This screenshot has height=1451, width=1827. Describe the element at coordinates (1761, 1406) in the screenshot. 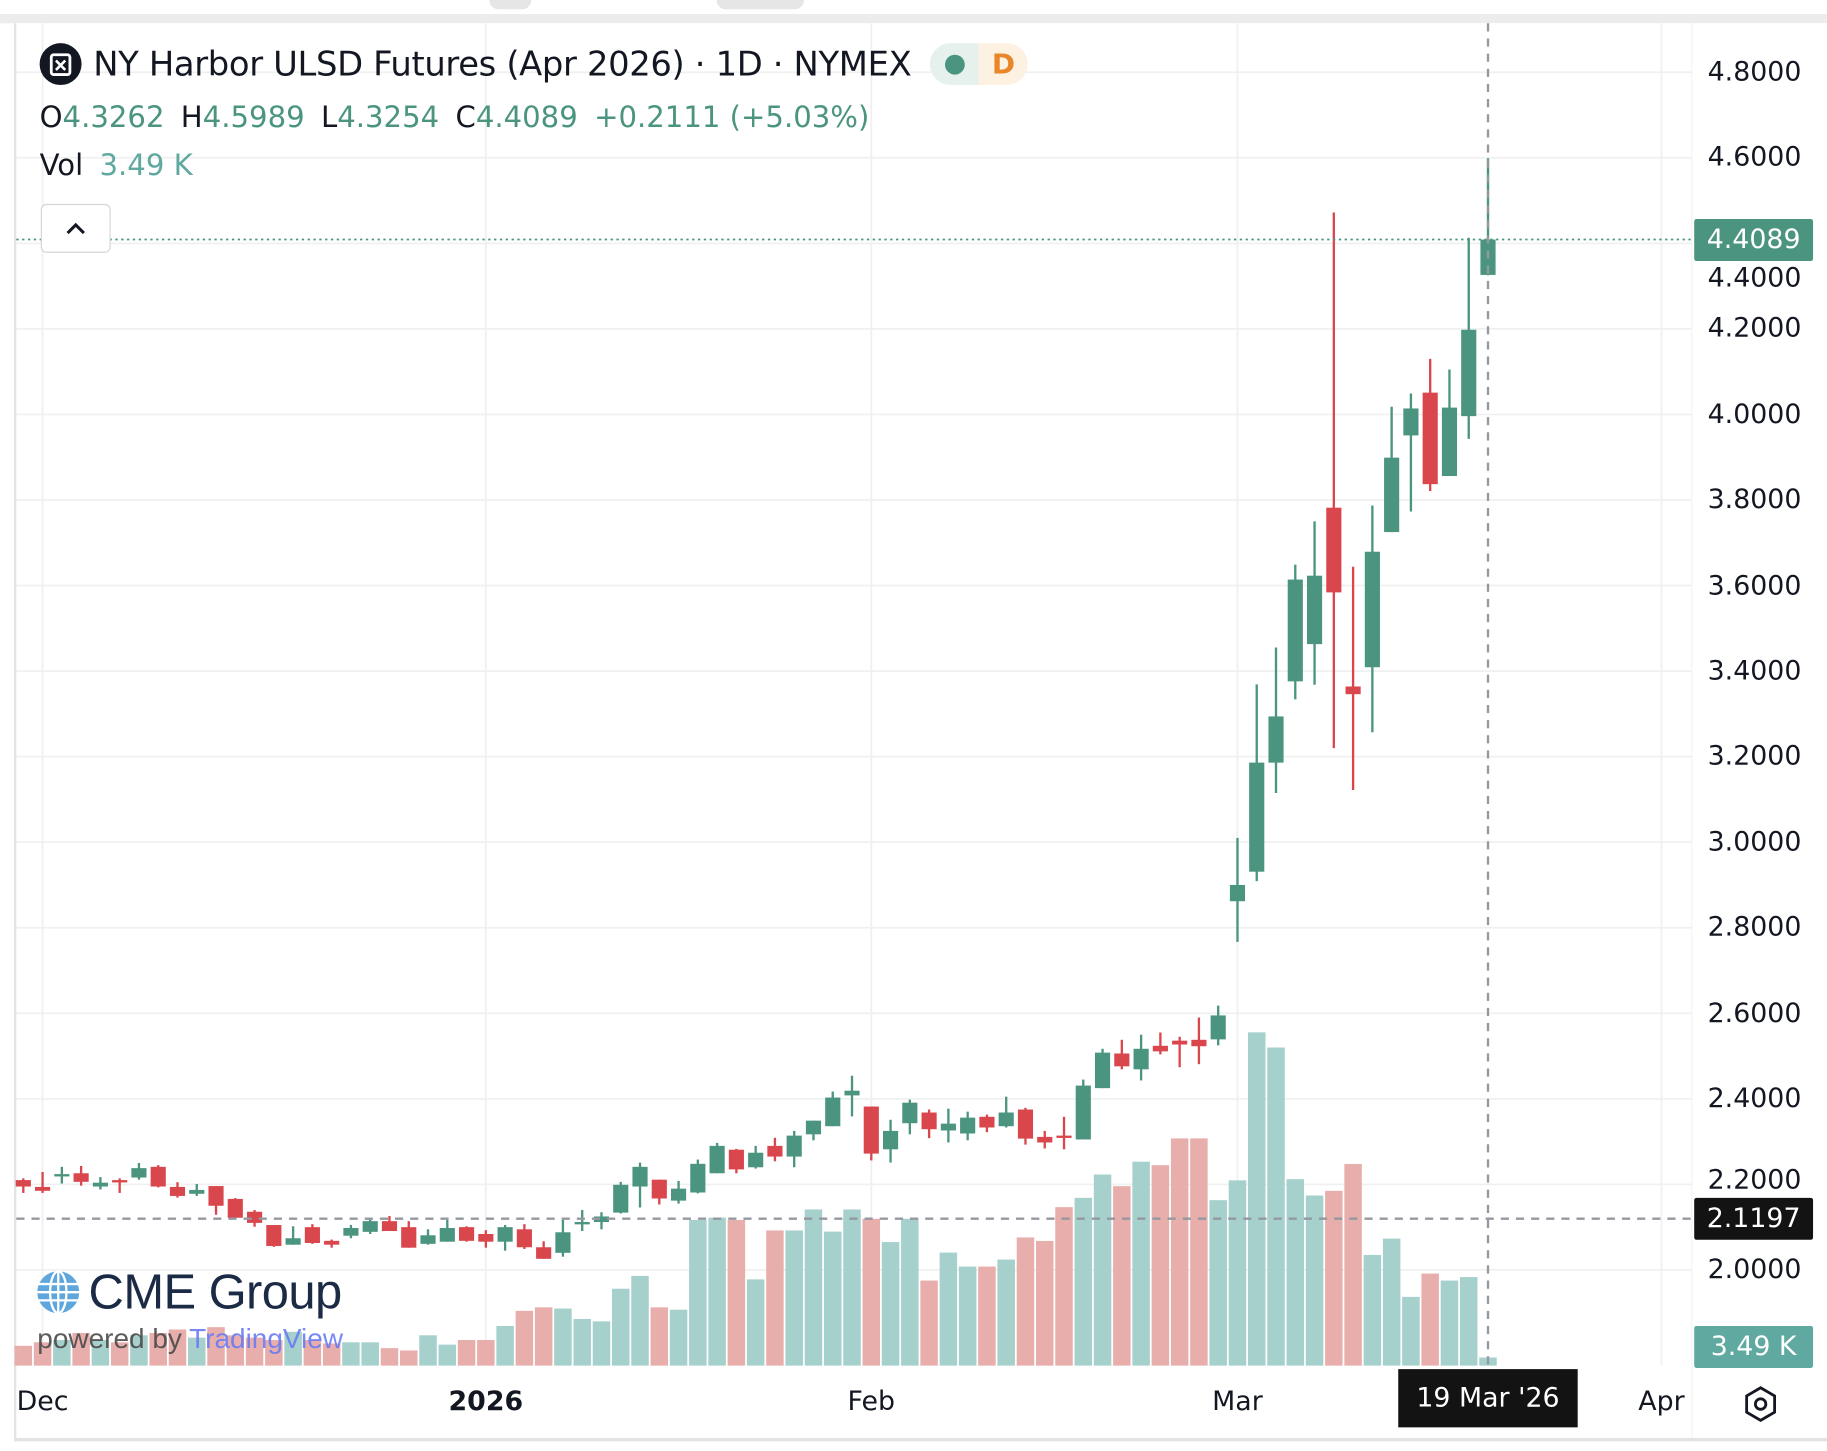

I see `chart-settings-button` at that location.